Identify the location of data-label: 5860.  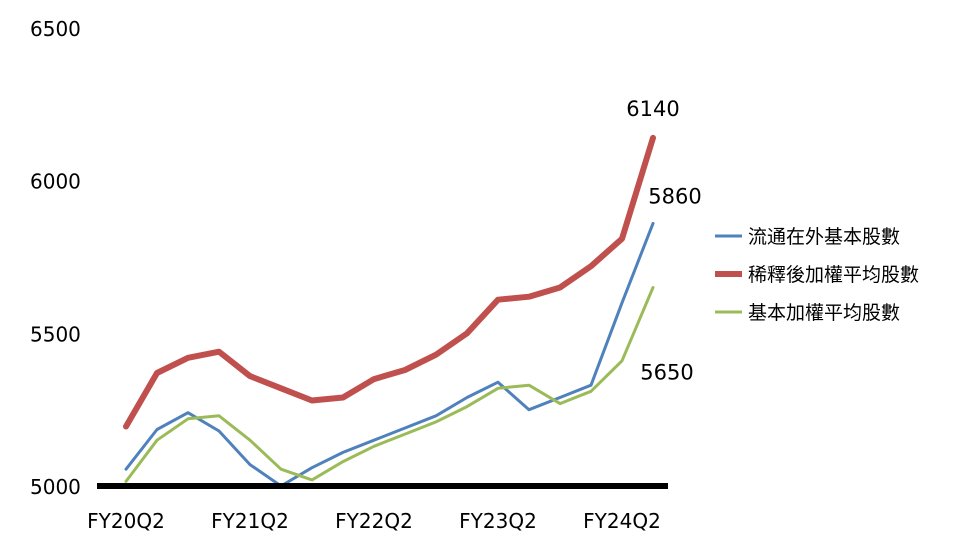
(674, 196).